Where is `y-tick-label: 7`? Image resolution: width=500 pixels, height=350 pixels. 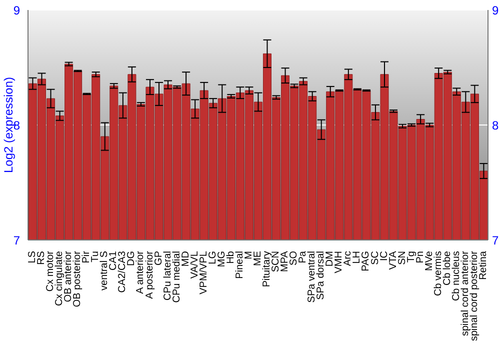 y-tick-label: 7 is located at coordinates (16, 240).